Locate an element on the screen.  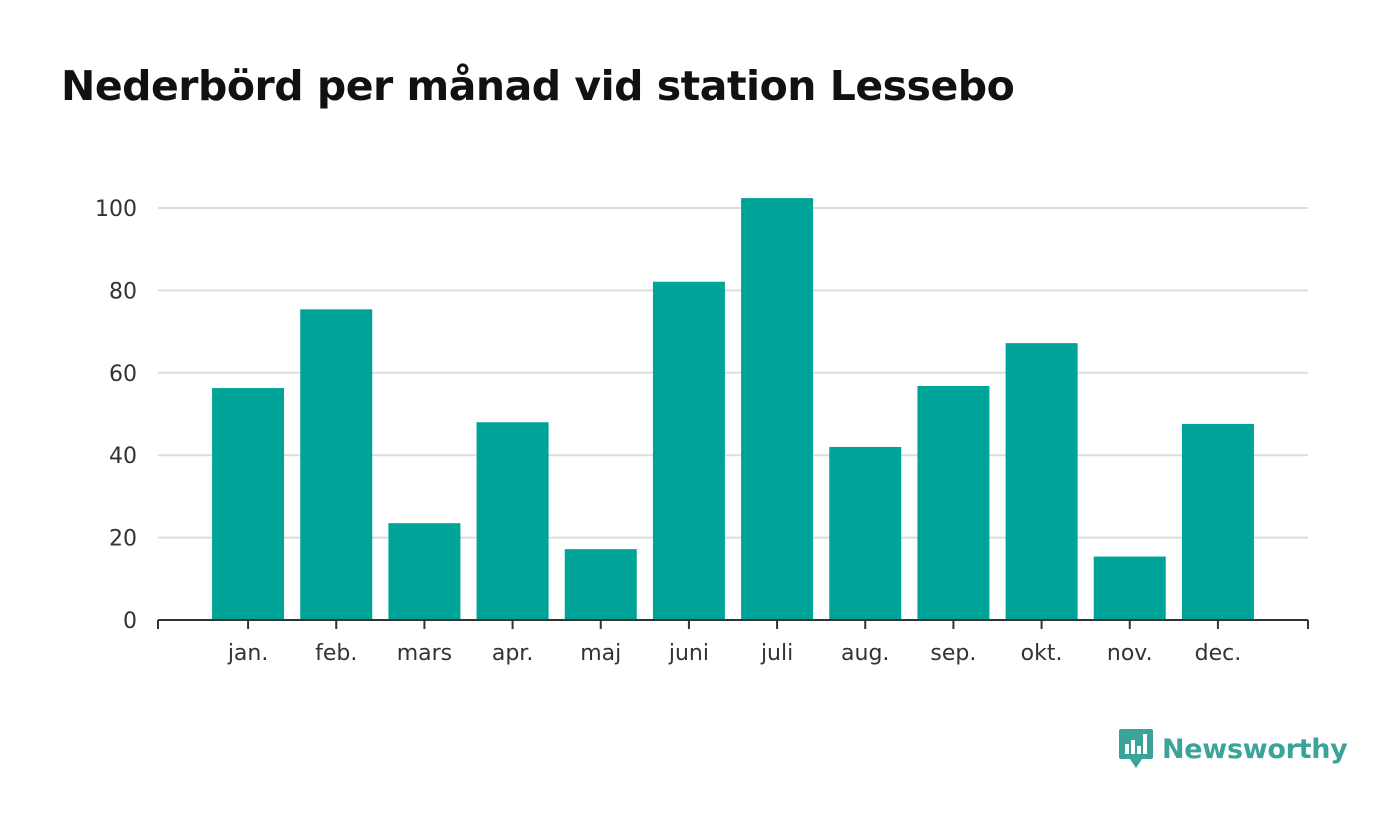
x-tick-label-okt: okt. is located at coordinates (1042, 653).